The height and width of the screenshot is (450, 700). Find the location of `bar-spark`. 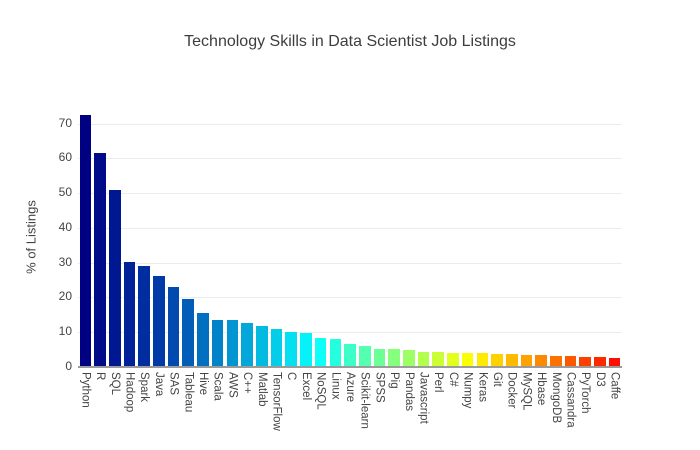

bar-spark is located at coordinates (144, 316).